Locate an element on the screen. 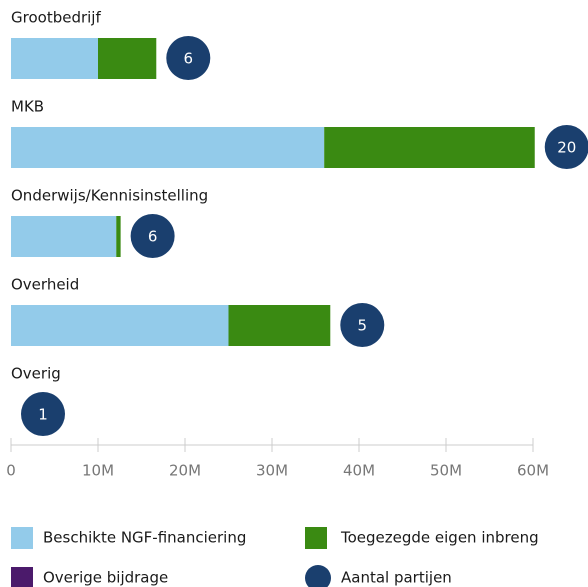 The image size is (588, 587). x-tick-label: 40M is located at coordinates (359, 471).